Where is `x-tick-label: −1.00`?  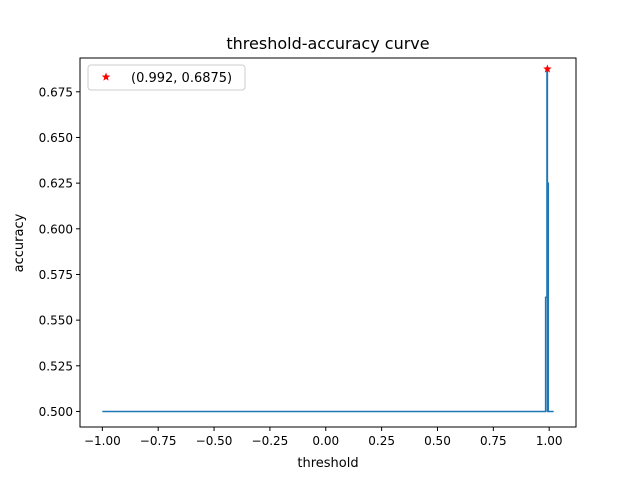
x-tick-label: −1.00 is located at coordinates (102, 441).